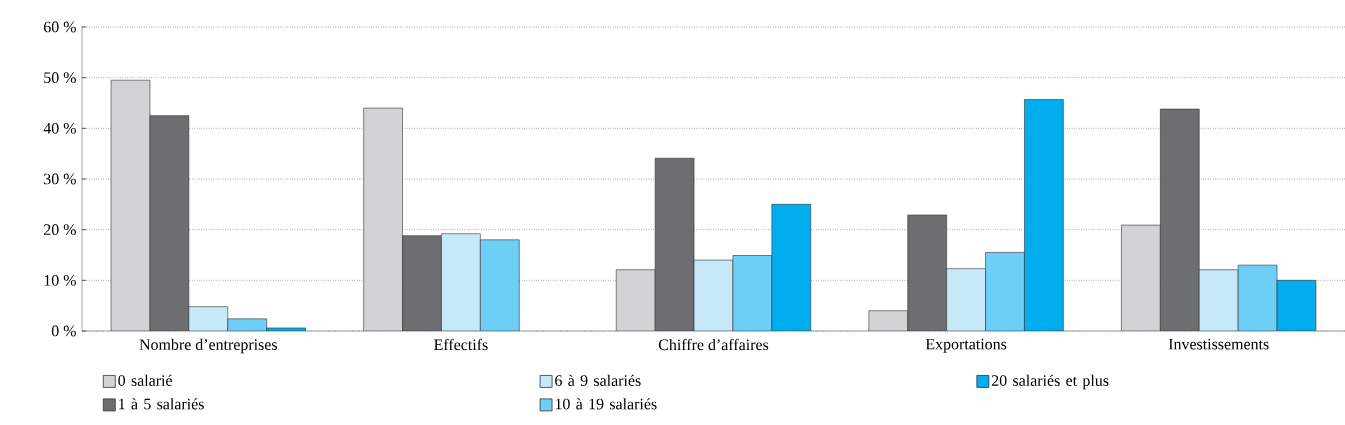 This screenshot has width=1345, height=425. Describe the element at coordinates (713, 344) in the screenshot. I see `x-tick-label: Chiffre d’affaires` at that location.